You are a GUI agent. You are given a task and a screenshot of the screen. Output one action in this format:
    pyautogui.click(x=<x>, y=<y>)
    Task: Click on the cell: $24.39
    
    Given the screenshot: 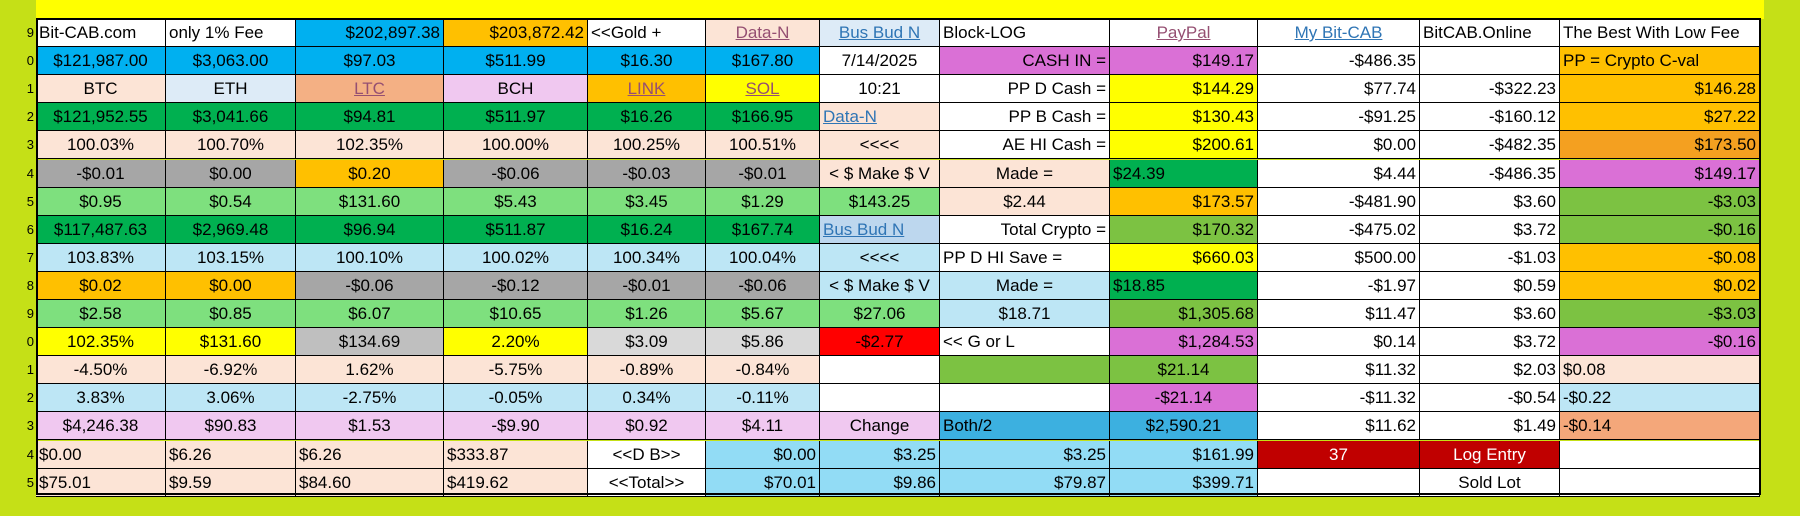 What is the action you would take?
    pyautogui.click(x=1184, y=173)
    